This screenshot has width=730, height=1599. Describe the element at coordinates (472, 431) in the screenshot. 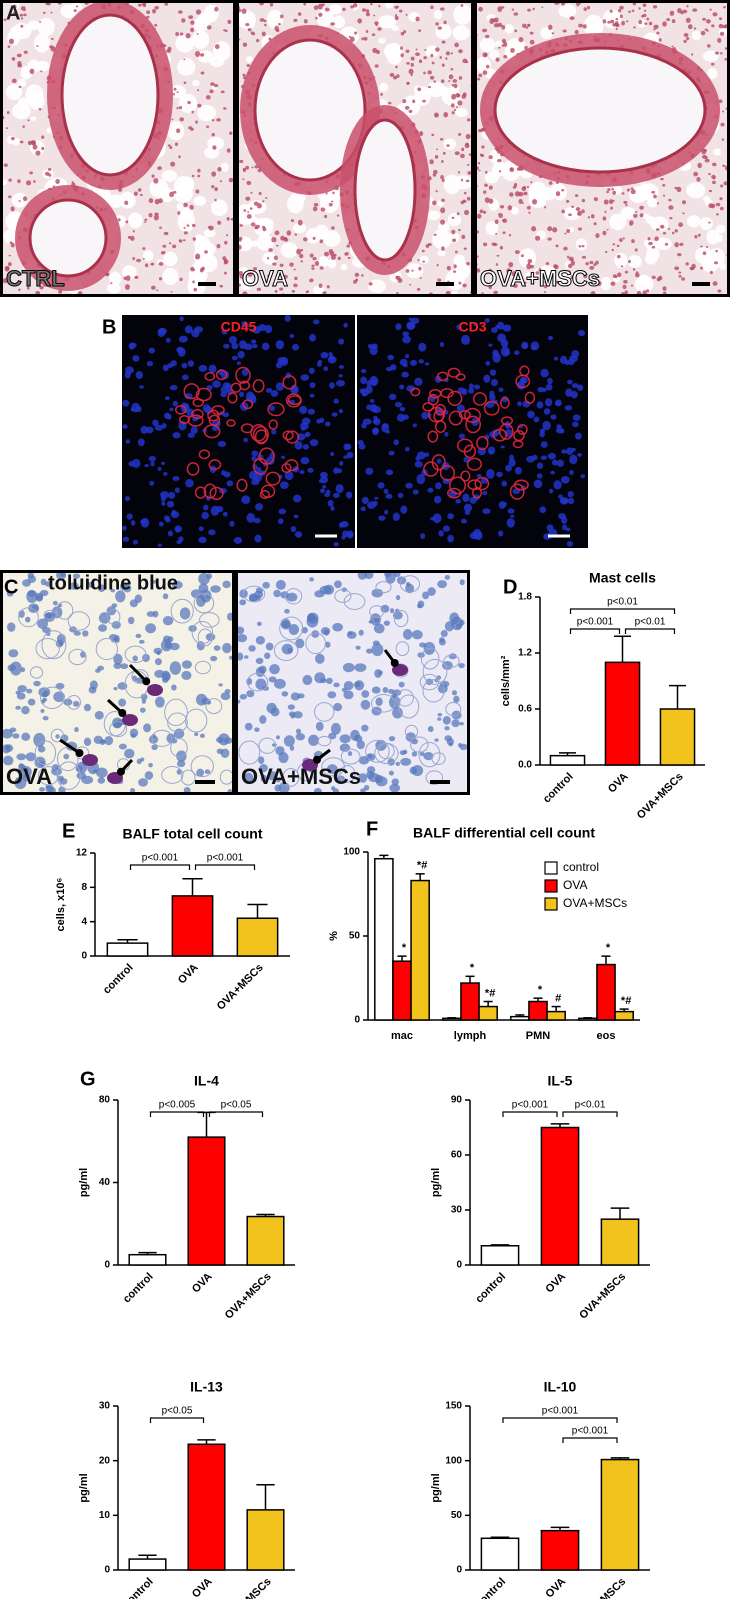

I see `micrograph` at that location.